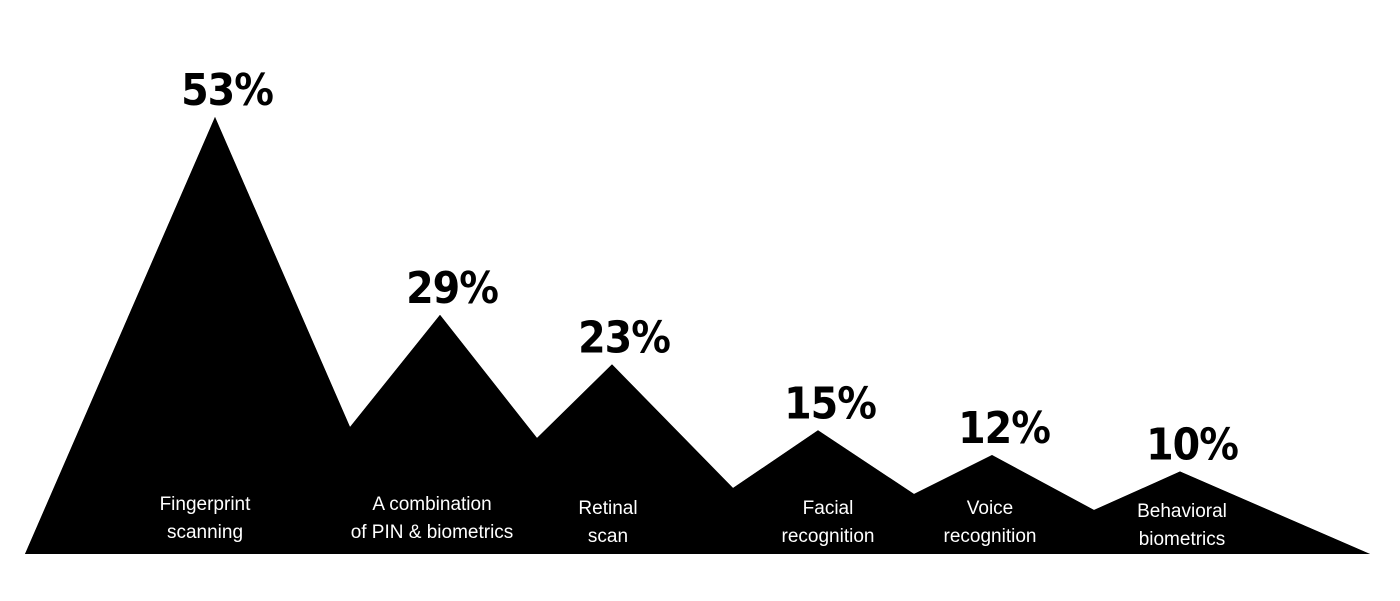  Describe the element at coordinates (206, 518) in the screenshot. I see `category-label-1: Fingerprint scanning` at that location.